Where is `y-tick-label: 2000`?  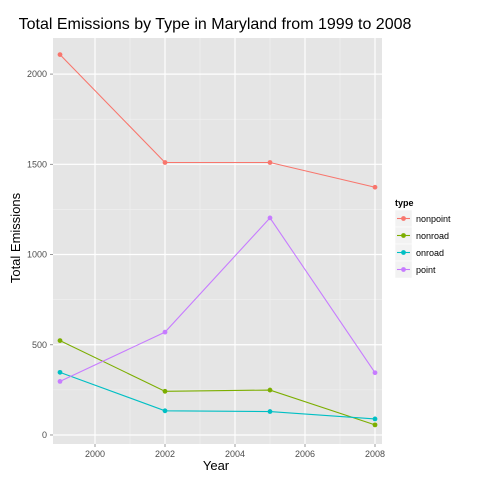 y-tick-label: 2000 is located at coordinates (37, 74).